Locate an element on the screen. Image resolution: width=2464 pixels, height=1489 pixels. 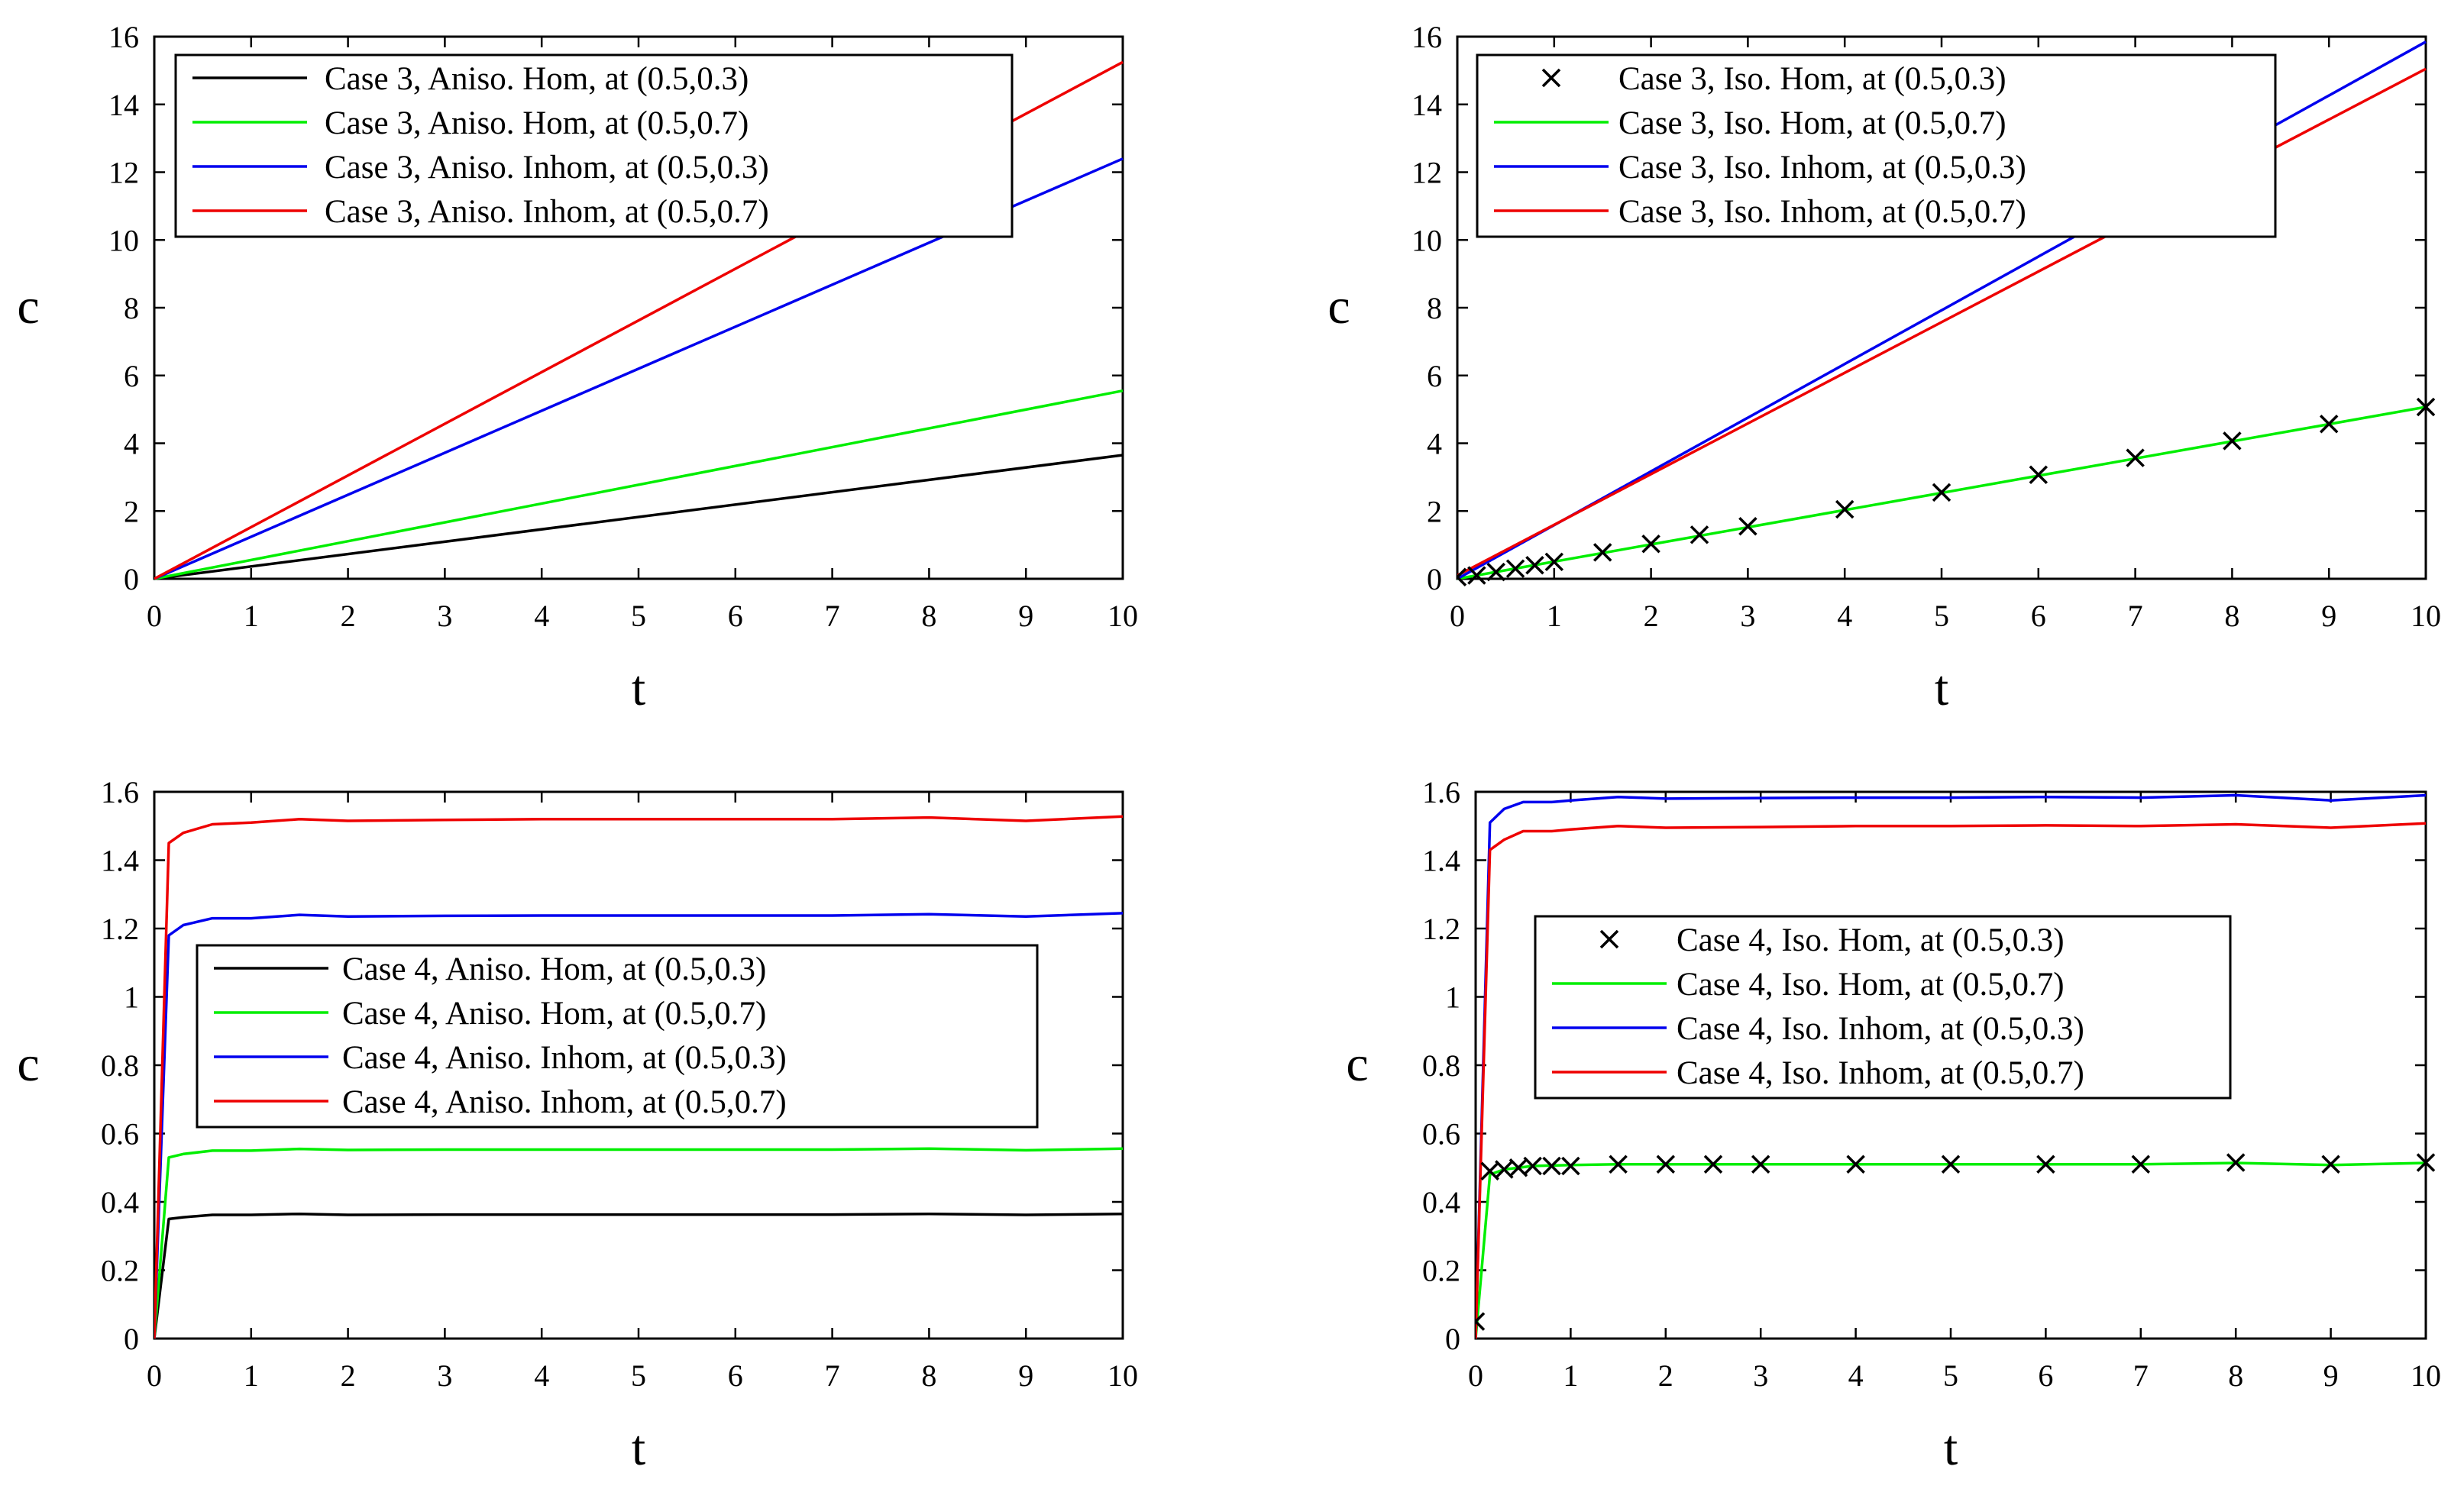
y-tick-label: 6 is located at coordinates (131, 376).